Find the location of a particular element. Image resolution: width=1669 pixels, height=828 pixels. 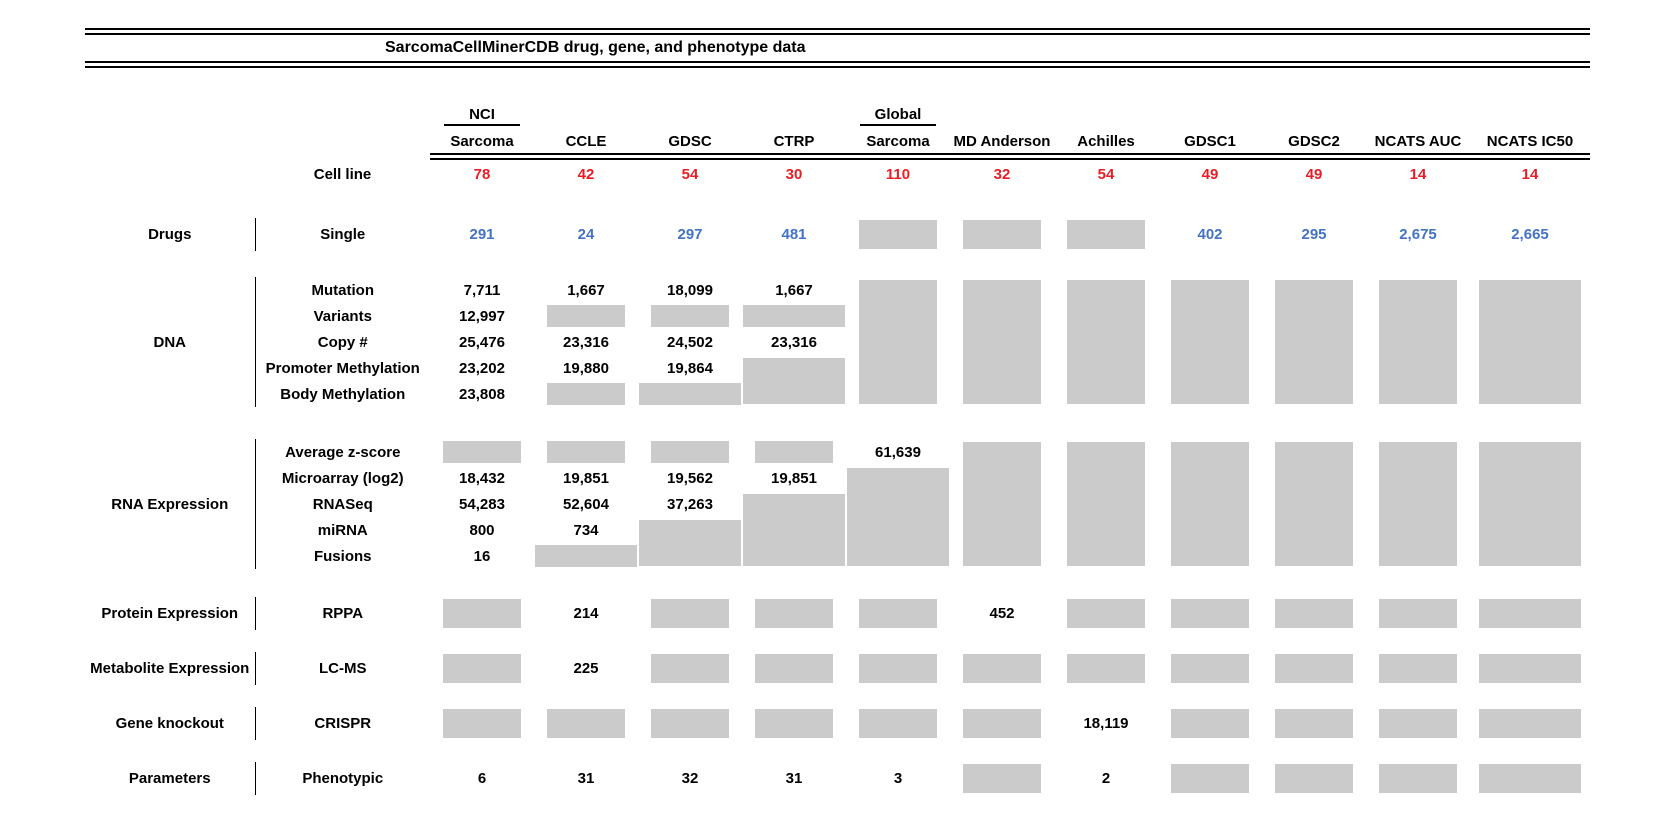

column-header: GDSC is located at coordinates (690, 141).